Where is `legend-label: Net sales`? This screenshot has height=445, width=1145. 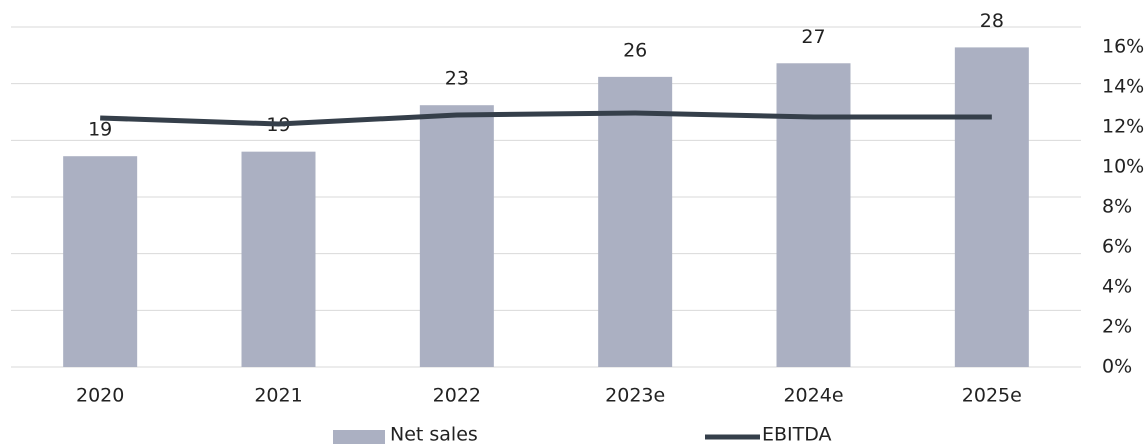 legend-label: Net sales is located at coordinates (434, 434).